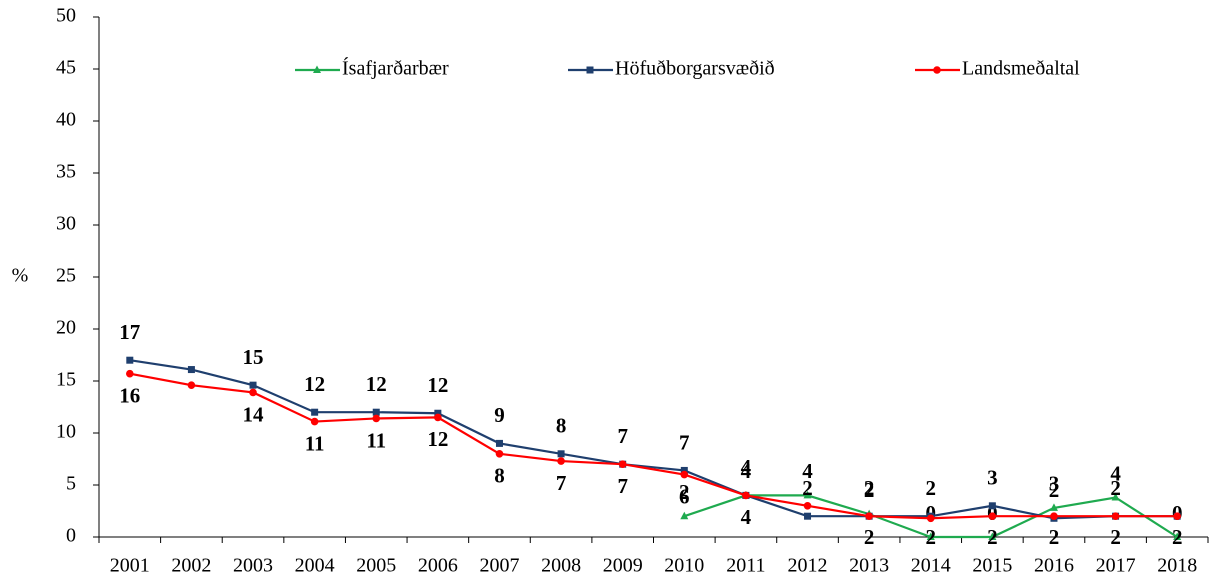 The image size is (1219, 585). I want to click on y-tick-label: 20, so click(66, 328).